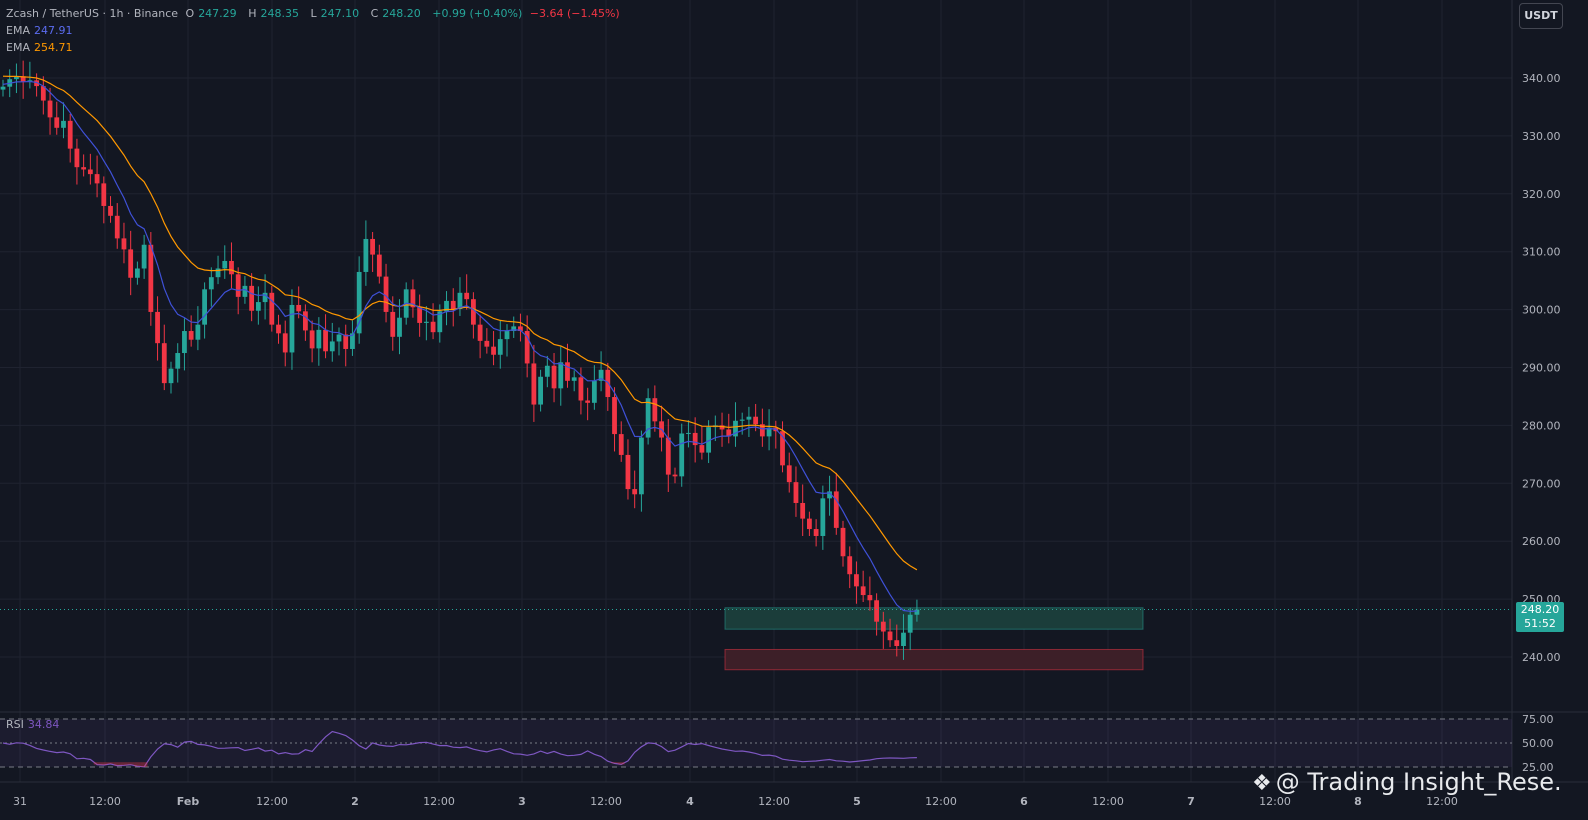 Image resolution: width=1588 pixels, height=820 pixels. Describe the element at coordinates (1275, 801) in the screenshot. I see `x-tick-label-15: 12:00` at that location.